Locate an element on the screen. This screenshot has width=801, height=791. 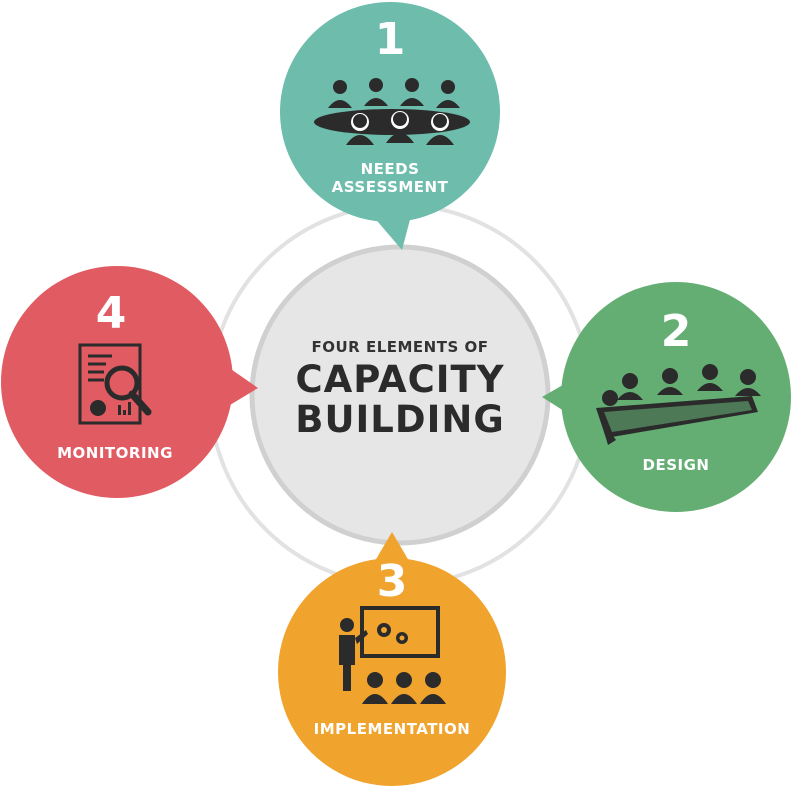
element-4-number: 4 is located at coordinates (111, 313).